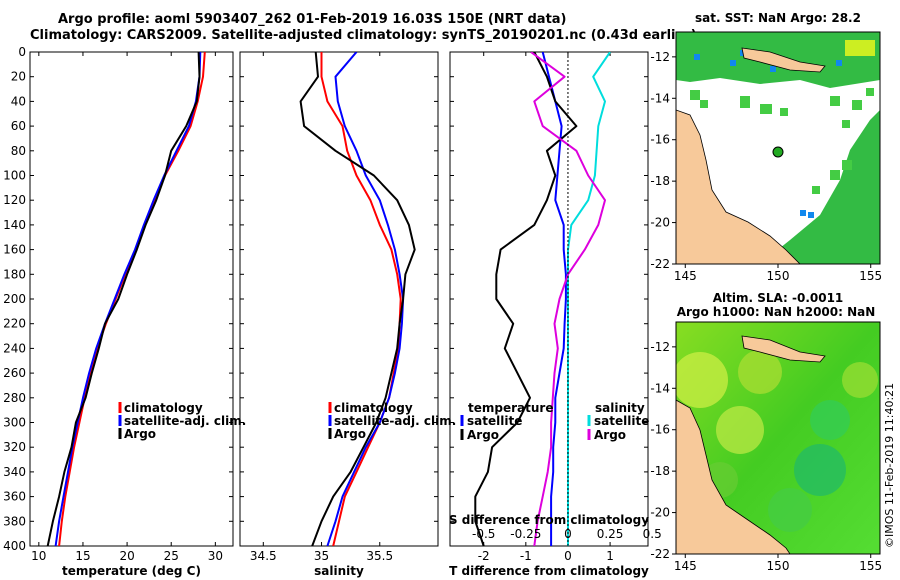 The height and width of the screenshot is (580, 900). I want to click on sst-map: 145 150 155 -12 -14 -16 -18 -20 -22, so click(766, 157).